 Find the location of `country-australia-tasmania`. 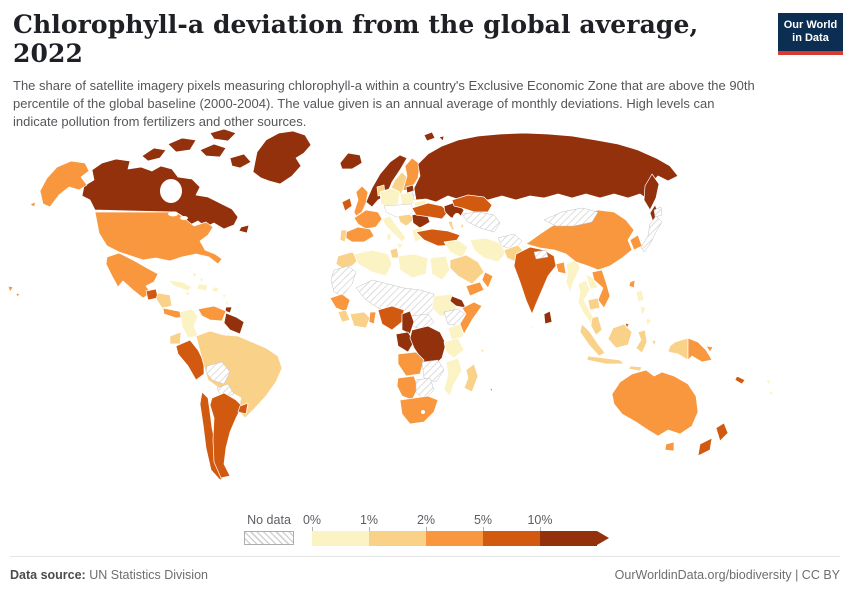

country-australia-tasmania is located at coordinates (669, 446).